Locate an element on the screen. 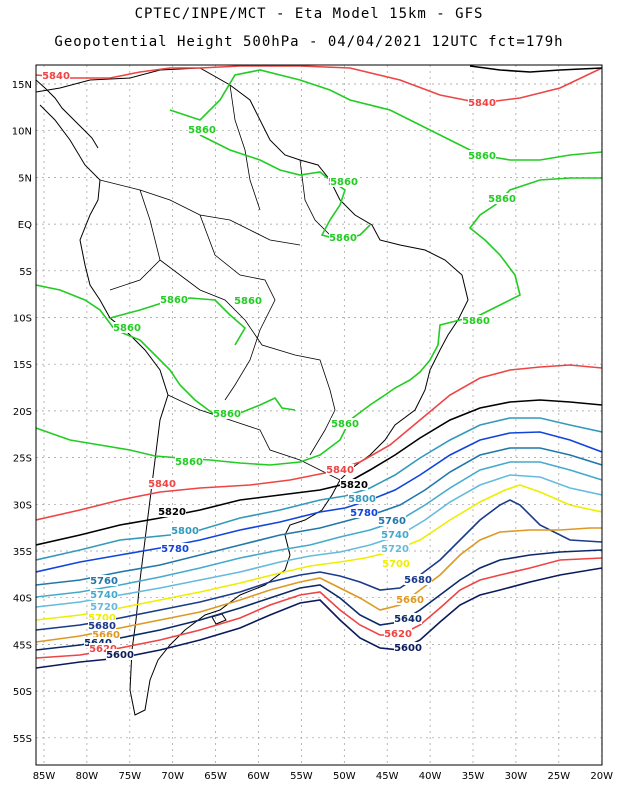  lat-tick-label: 5N is located at coordinates (25, 178).